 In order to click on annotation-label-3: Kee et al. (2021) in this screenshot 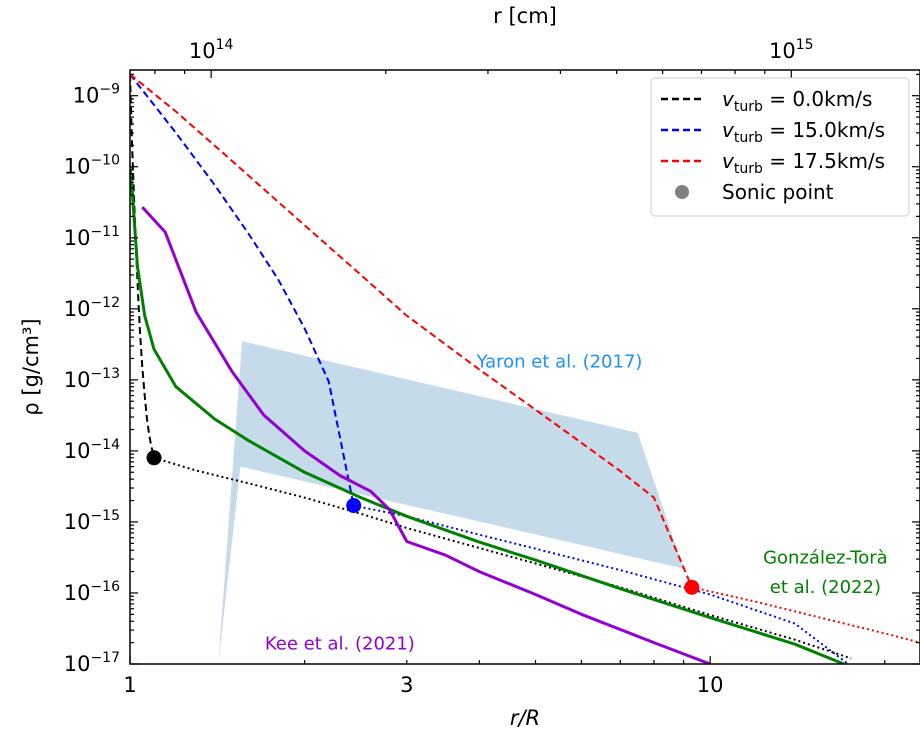, I will do `click(340, 643)`.